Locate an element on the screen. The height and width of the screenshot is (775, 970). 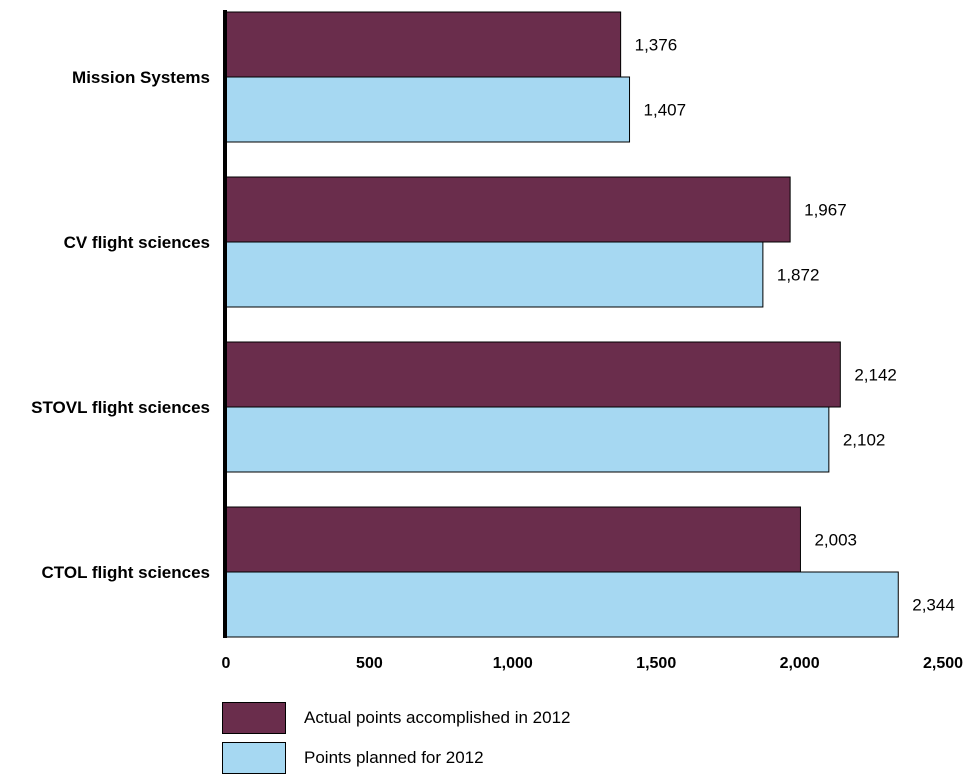
data-label: 2,344 is located at coordinates (933, 605).